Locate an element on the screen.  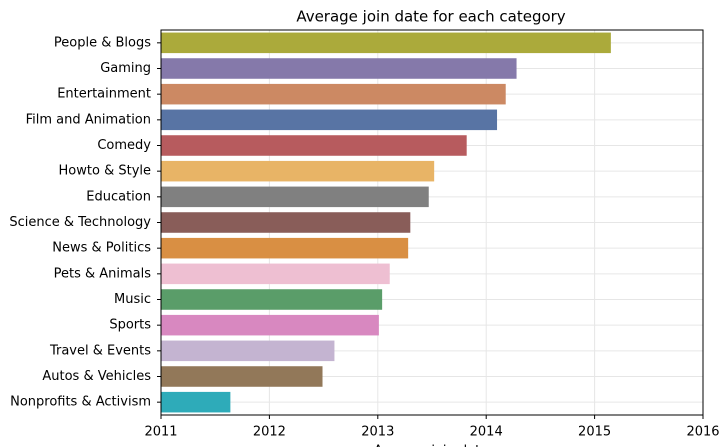
x-tick-label: 2012 is located at coordinates (269, 432).